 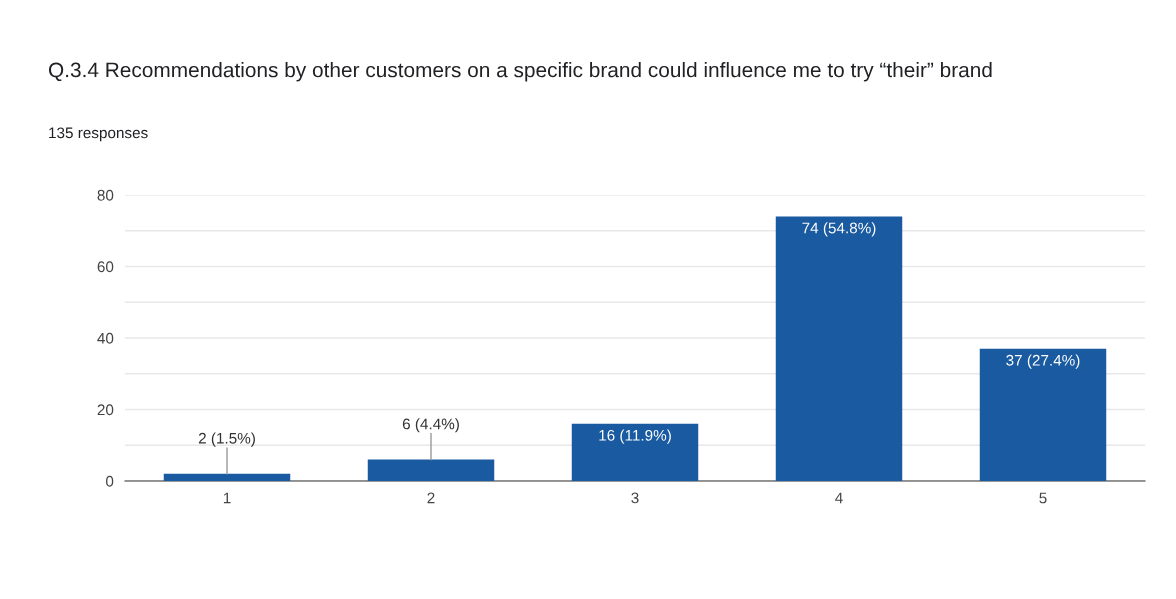 I want to click on chart-title: Q.3.4 Recommendations by other customers on a specific brand could influence me to try “their” brand, so click(x=520, y=72).